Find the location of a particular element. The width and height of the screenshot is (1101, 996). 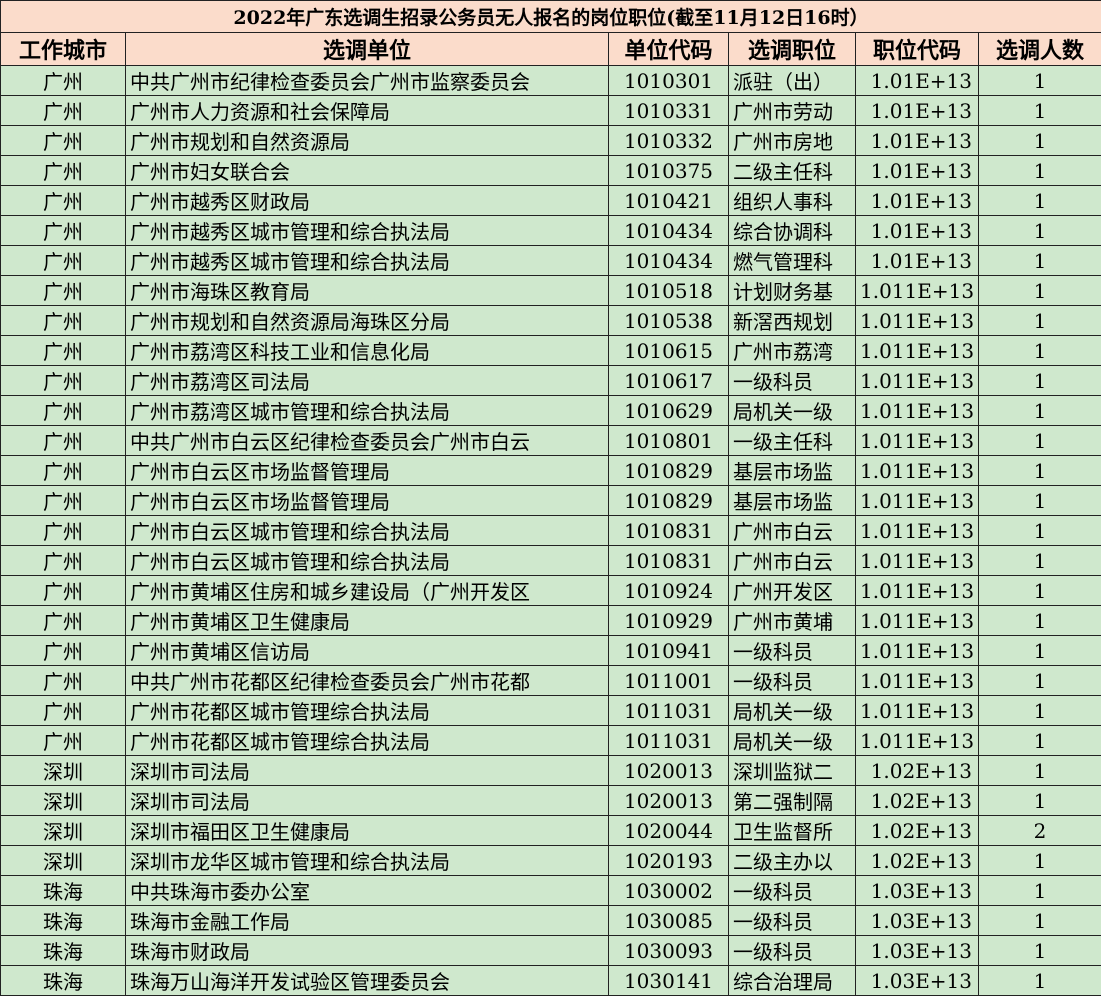

cell-unit: 广州市白云区市场监督管理局 is located at coordinates (367, 501).